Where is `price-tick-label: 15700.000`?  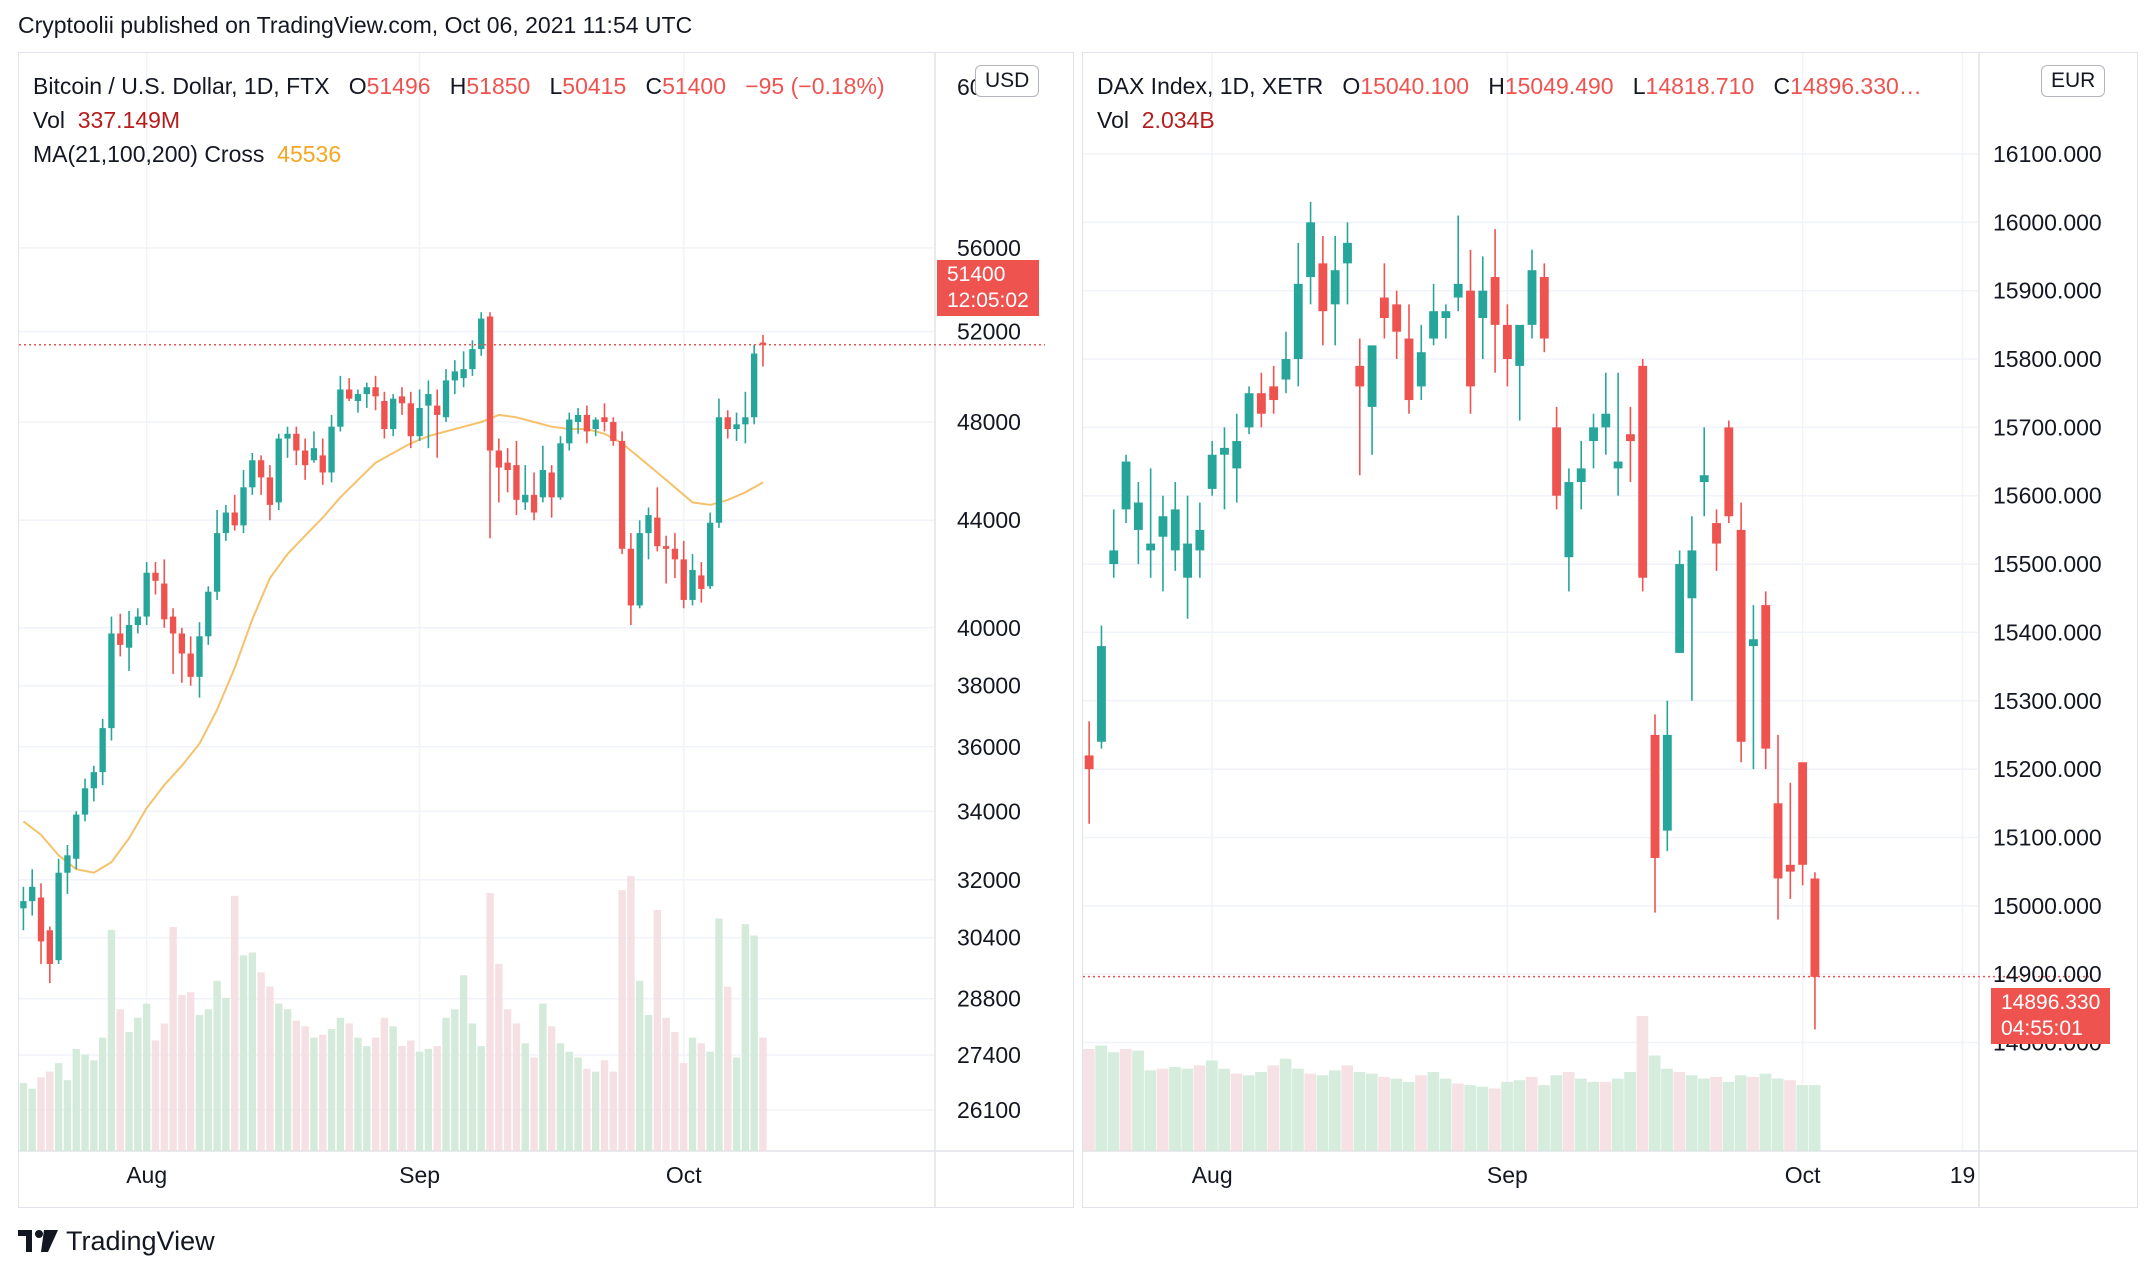
price-tick-label: 15700.000 is located at coordinates (2047, 427).